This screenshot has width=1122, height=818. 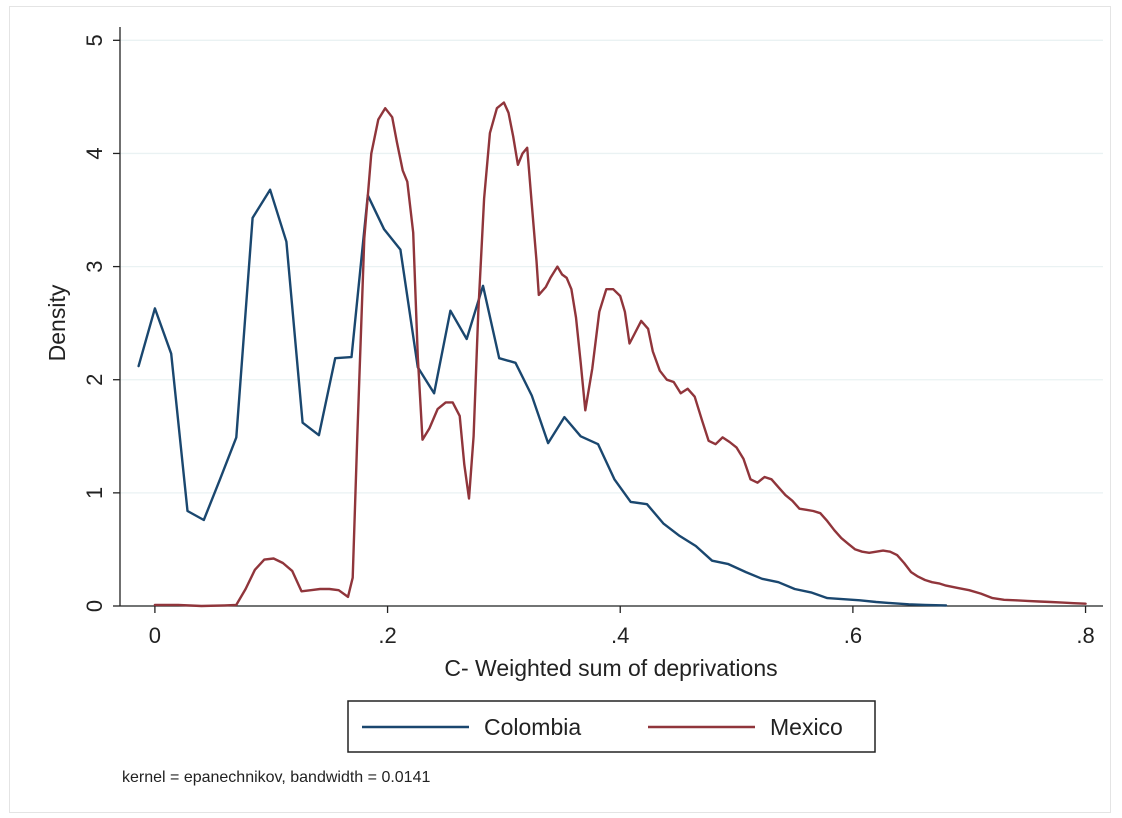 I want to click on y-tick-label: 0, so click(x=94, y=606).